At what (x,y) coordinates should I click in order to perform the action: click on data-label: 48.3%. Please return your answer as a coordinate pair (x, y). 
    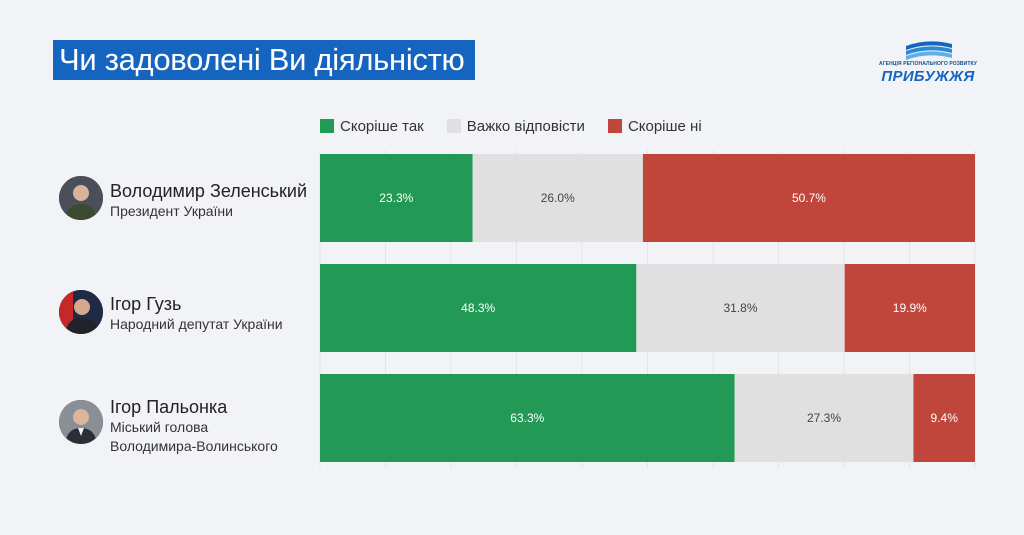
    Looking at the image, I should click on (478, 308).